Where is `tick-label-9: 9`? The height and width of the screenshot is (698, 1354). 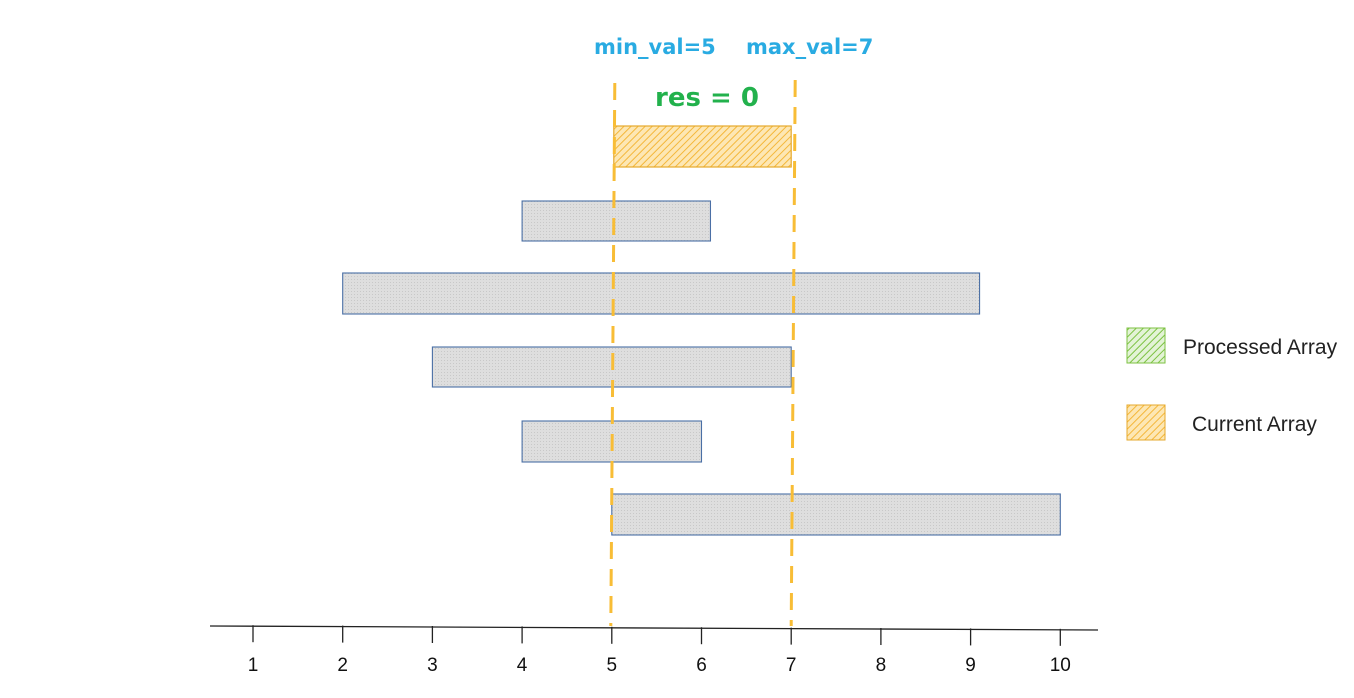
tick-label-9: 9 is located at coordinates (970, 665).